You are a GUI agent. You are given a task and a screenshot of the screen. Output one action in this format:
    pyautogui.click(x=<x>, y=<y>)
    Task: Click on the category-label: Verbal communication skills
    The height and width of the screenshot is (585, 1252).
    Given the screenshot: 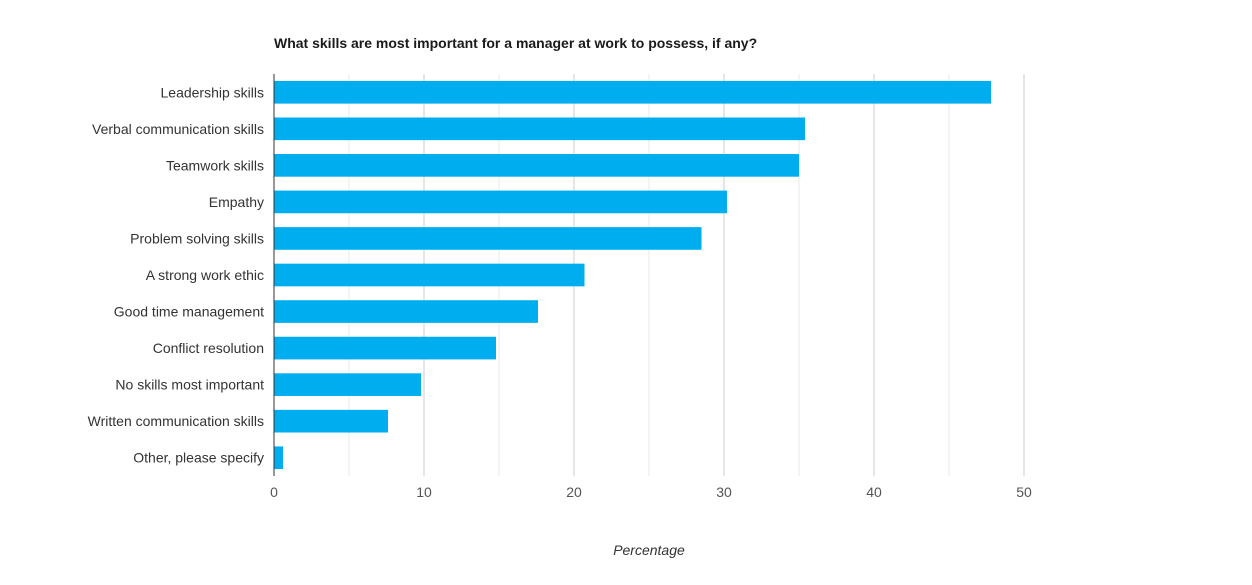 What is the action you would take?
    pyautogui.click(x=178, y=129)
    